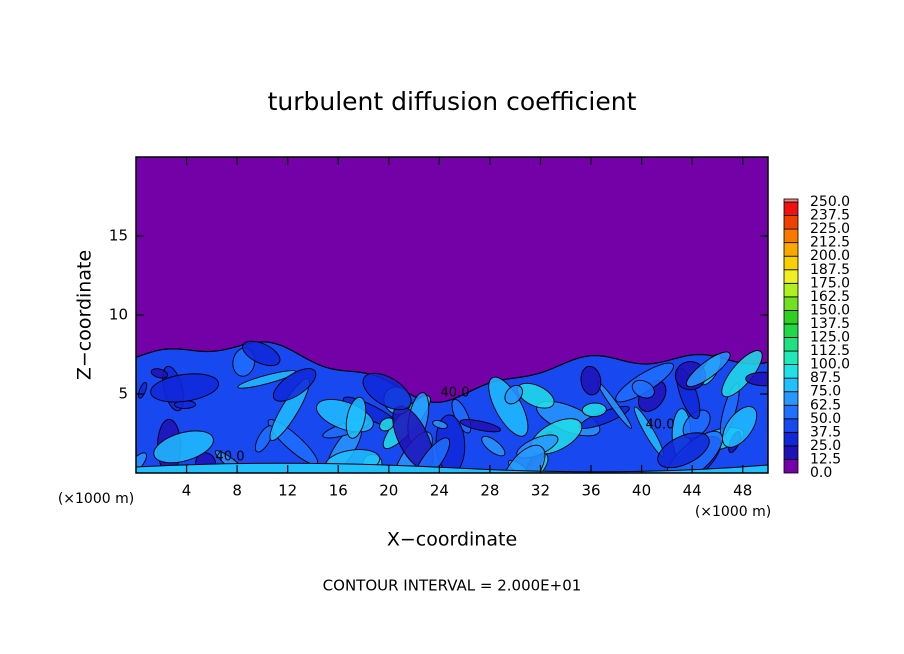 The image size is (904, 654). What do you see at coordinates (287, 491) in the screenshot?
I see `x-tick-label: 12` at bounding box center [287, 491].